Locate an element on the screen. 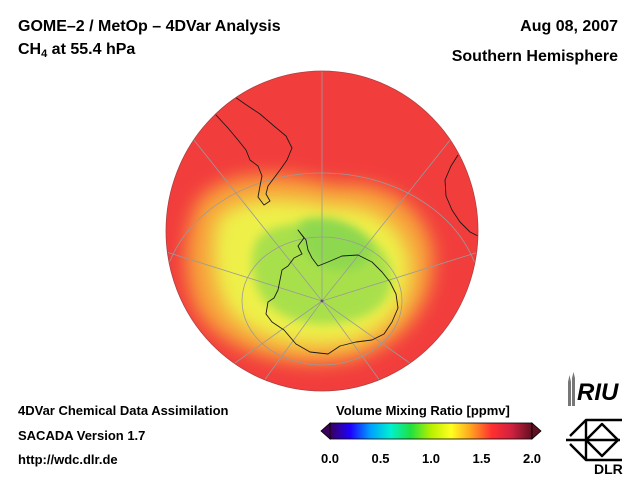 The image size is (640, 480). pressure-level: at 55.4 hPa is located at coordinates (91, 49).